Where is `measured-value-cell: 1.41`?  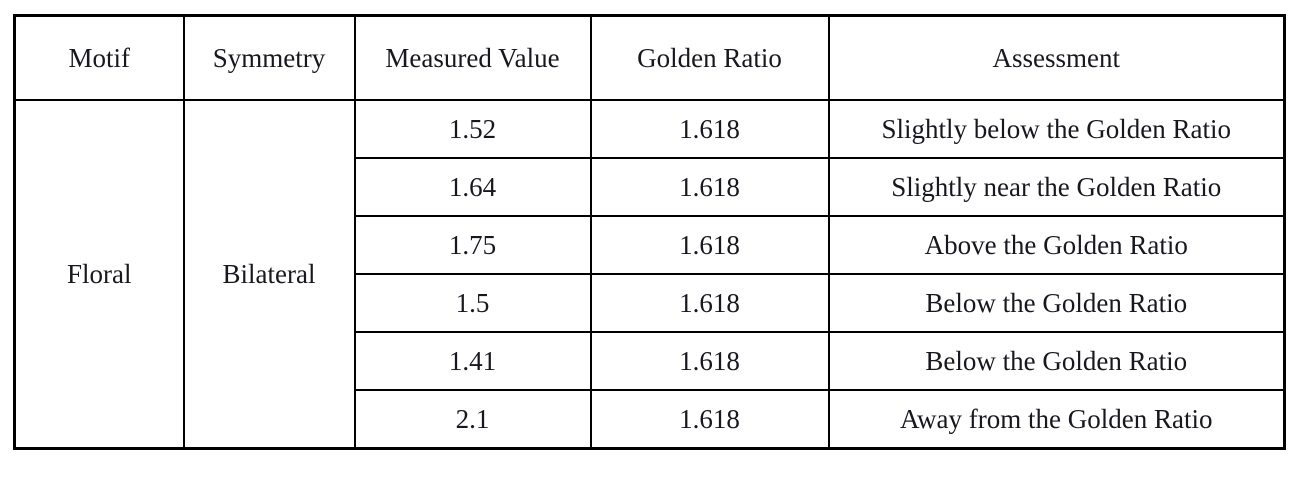 measured-value-cell: 1.41 is located at coordinates (472, 361).